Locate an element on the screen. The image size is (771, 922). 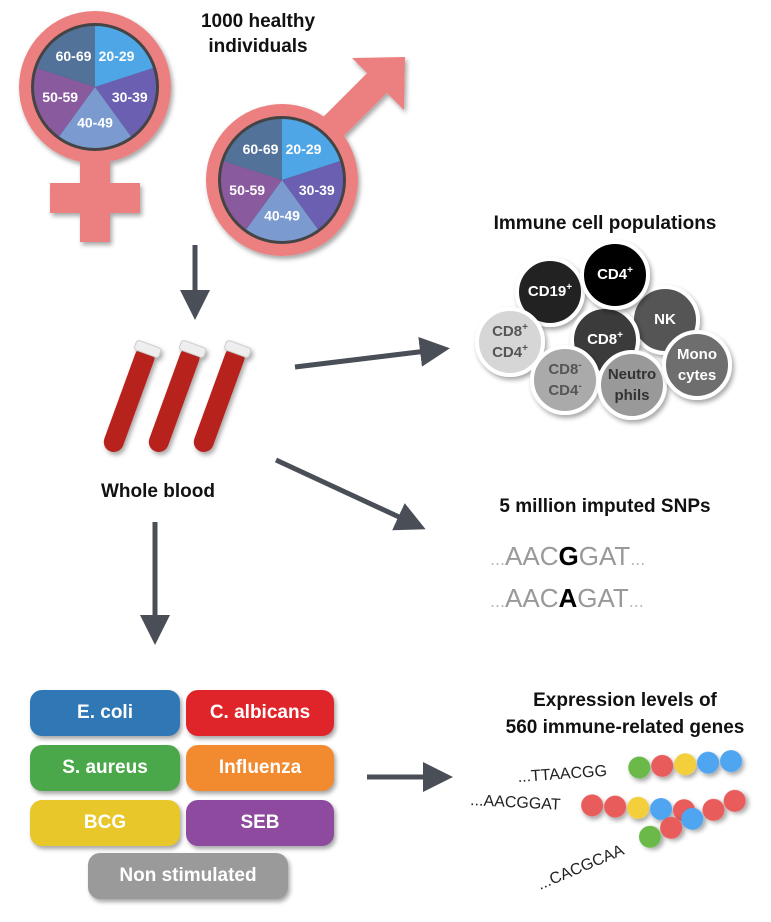
cohort-title-line1: 1000 healthy is located at coordinates (258, 21).